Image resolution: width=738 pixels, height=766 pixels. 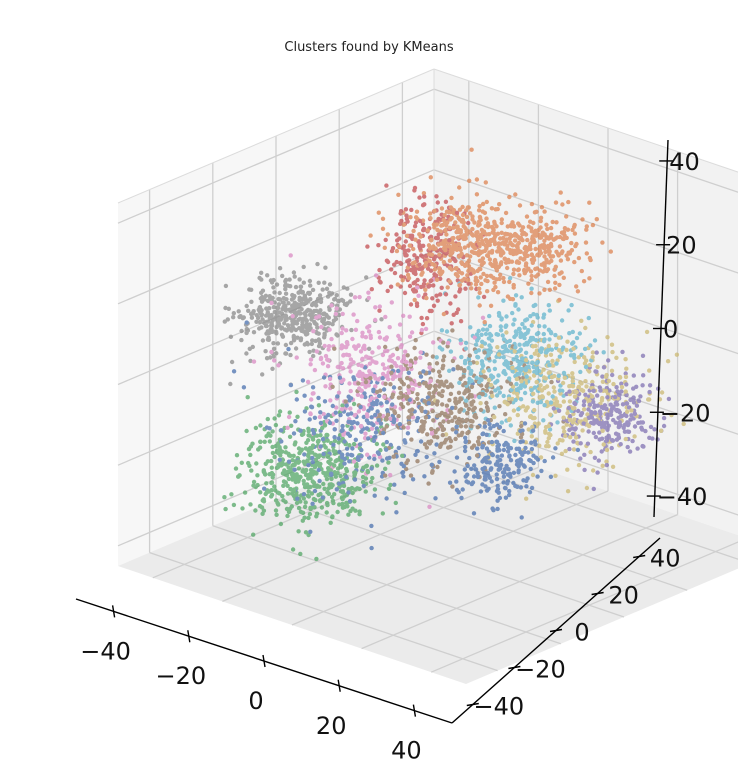 I want to click on x-tick, so click(x=113, y=611).